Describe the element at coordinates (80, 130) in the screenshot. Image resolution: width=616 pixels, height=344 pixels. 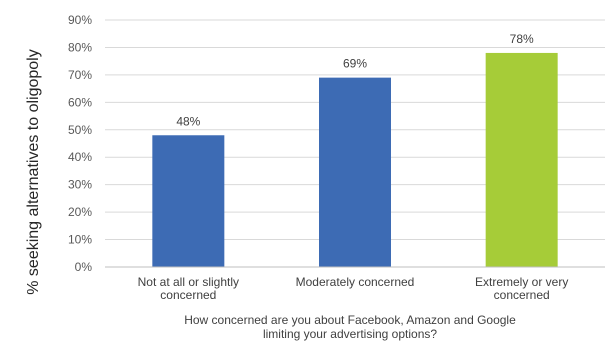
I see `y-tick-label: 50%` at that location.